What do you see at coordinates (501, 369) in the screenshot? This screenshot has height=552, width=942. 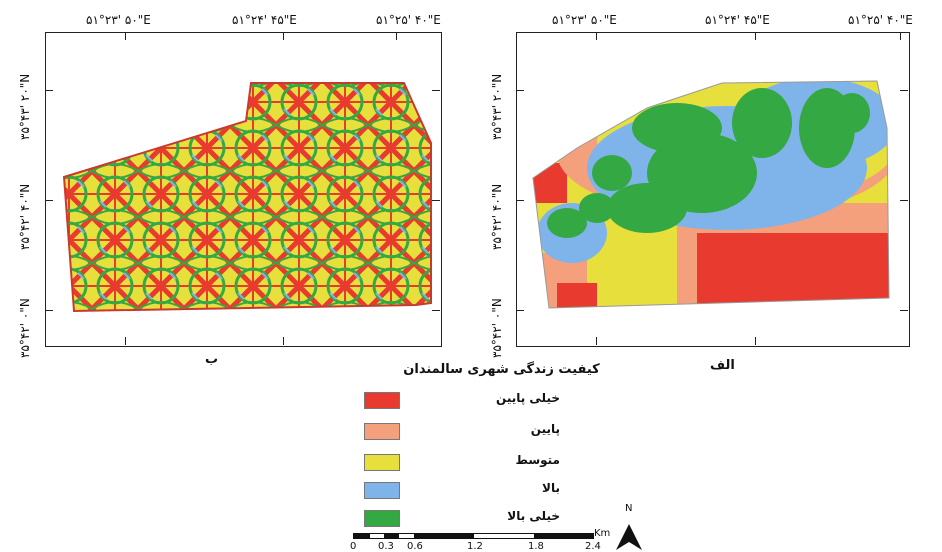 I see `legend-title: کیفیت زندگی شهری سالمندان` at bounding box center [501, 369].